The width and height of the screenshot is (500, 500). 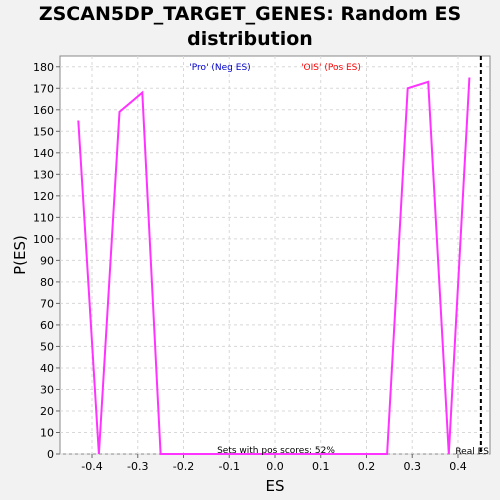 I want to click on x-tick-label: -0.3, so click(x=137, y=466).